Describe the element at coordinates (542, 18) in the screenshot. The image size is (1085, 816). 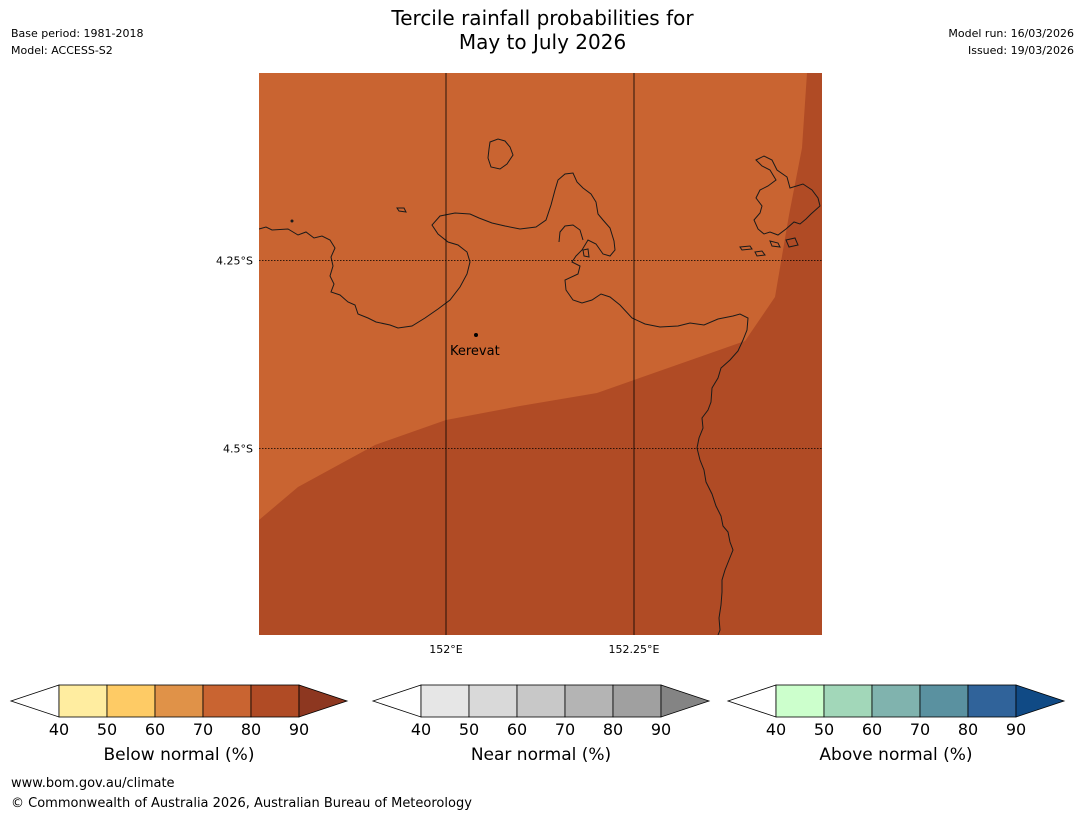
I see `title-line-1: Tercile rainfall probabilities for` at that location.